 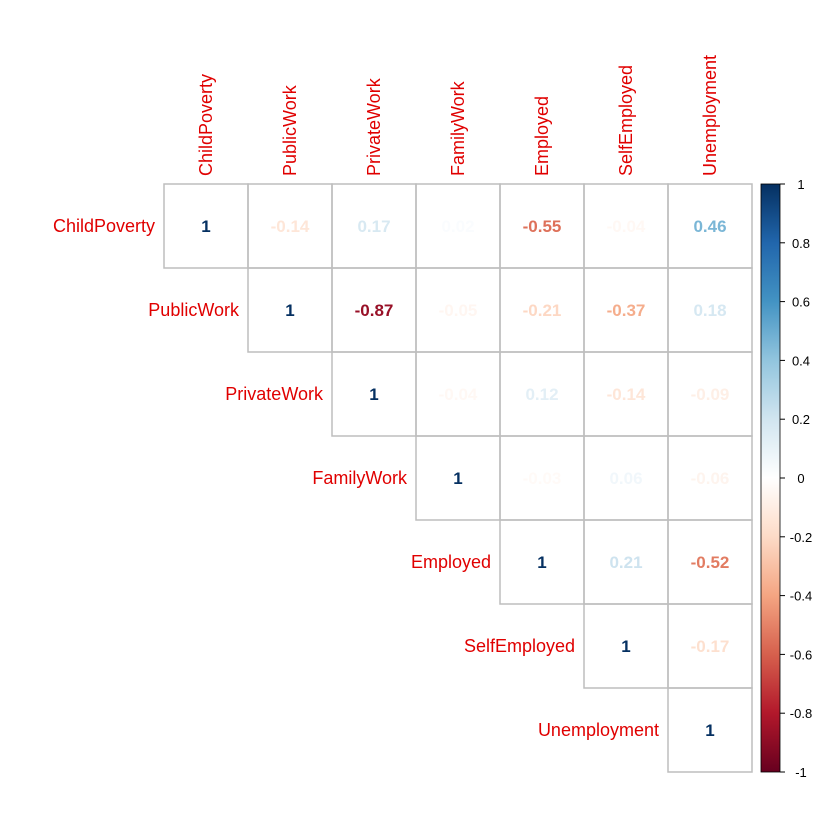 I want to click on value-label-SelfEmployed-Unemployment: -0.17, so click(x=710, y=646).